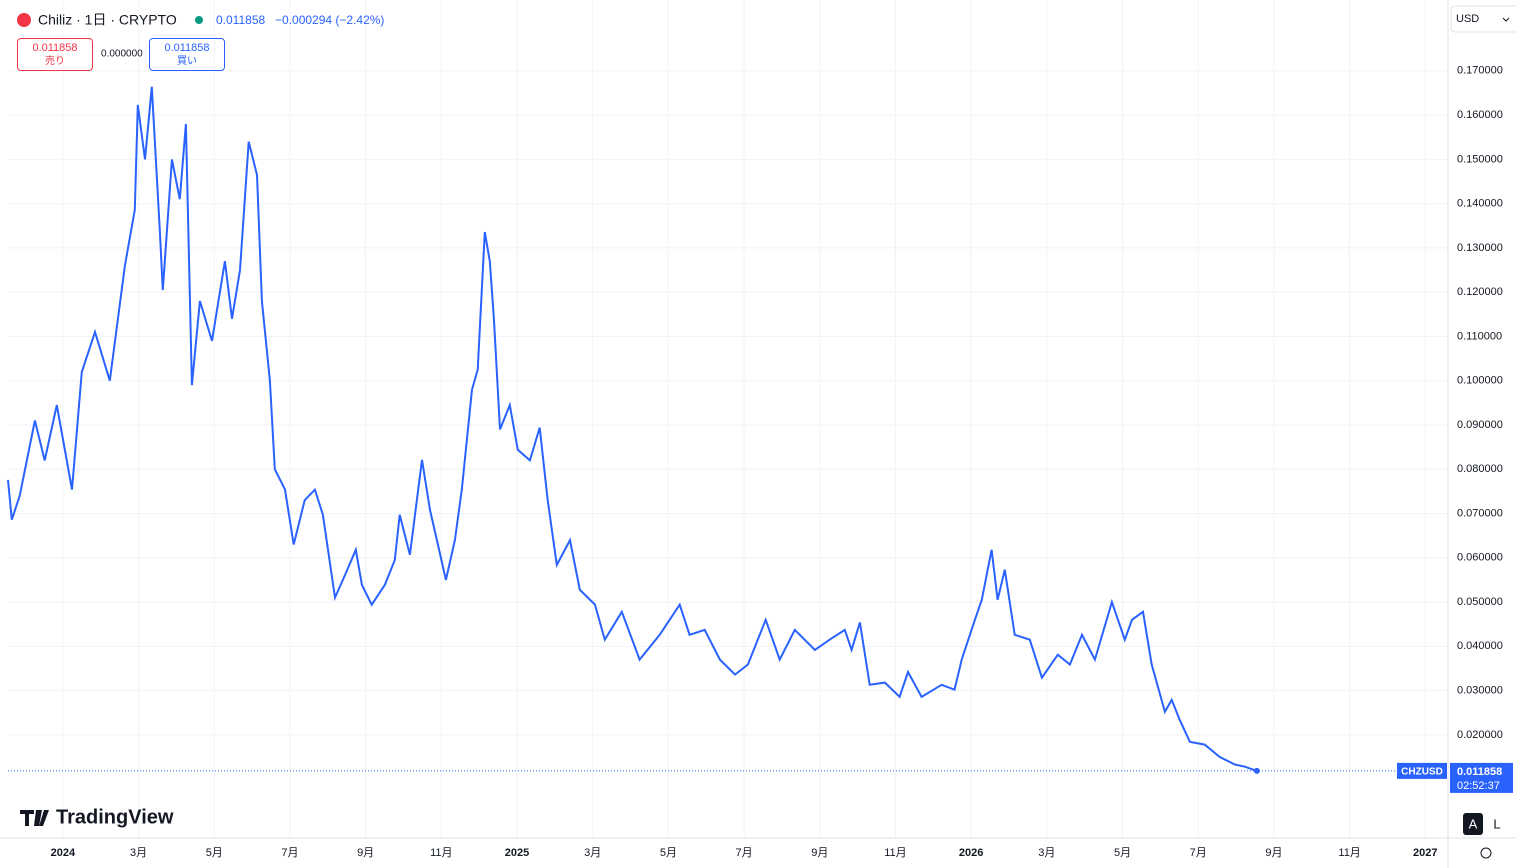  What do you see at coordinates (115, 817) in the screenshot?
I see `logo-text: TradingView` at bounding box center [115, 817].